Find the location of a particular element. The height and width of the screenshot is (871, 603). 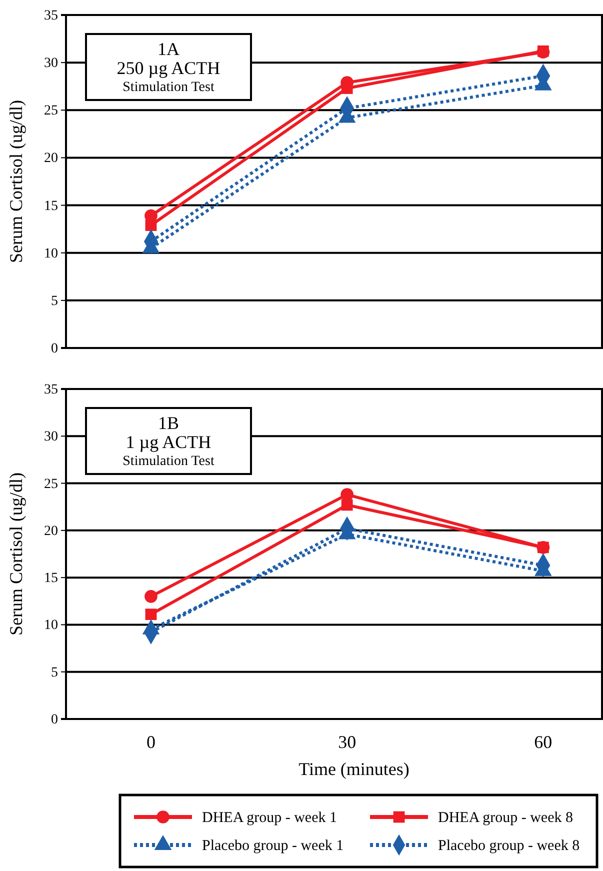

text-box: 1A 250 µg ACTH Stimulation Test is located at coordinates (168, 67).